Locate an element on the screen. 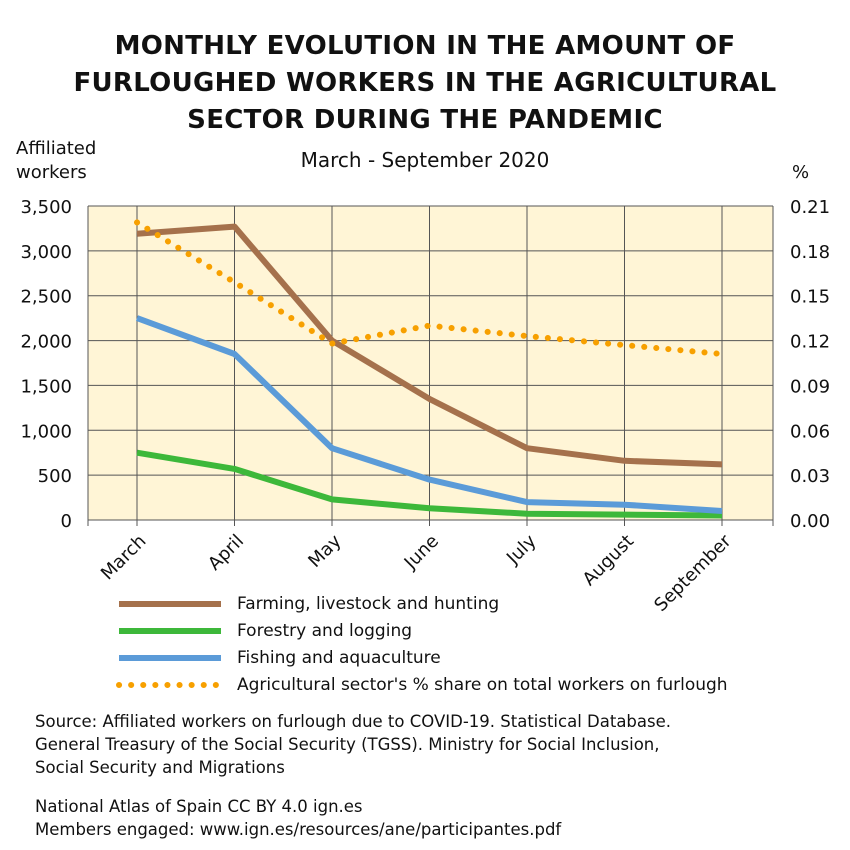 The width and height of the screenshot is (850, 850). x-tick-label: May is located at coordinates (324, 550).